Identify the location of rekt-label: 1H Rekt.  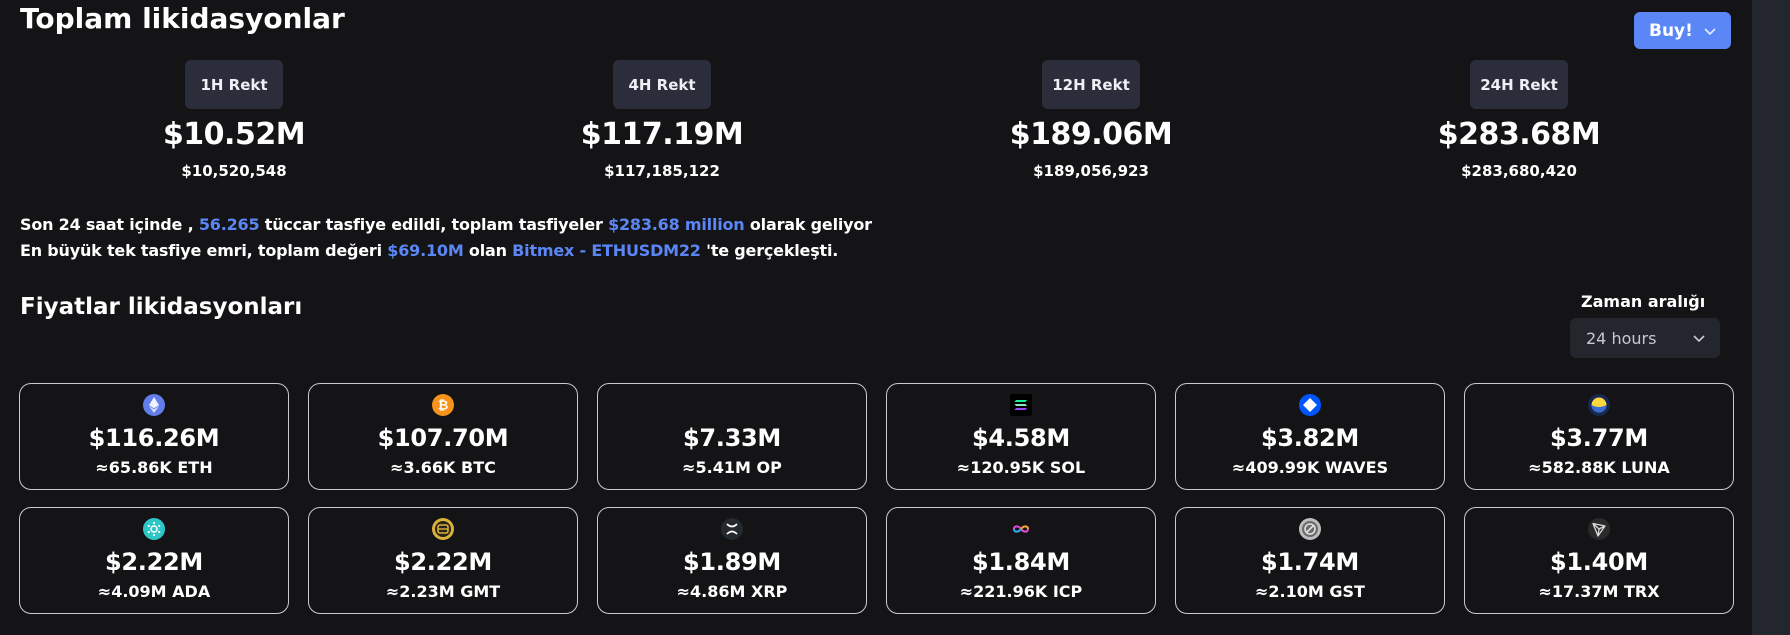
(234, 84).